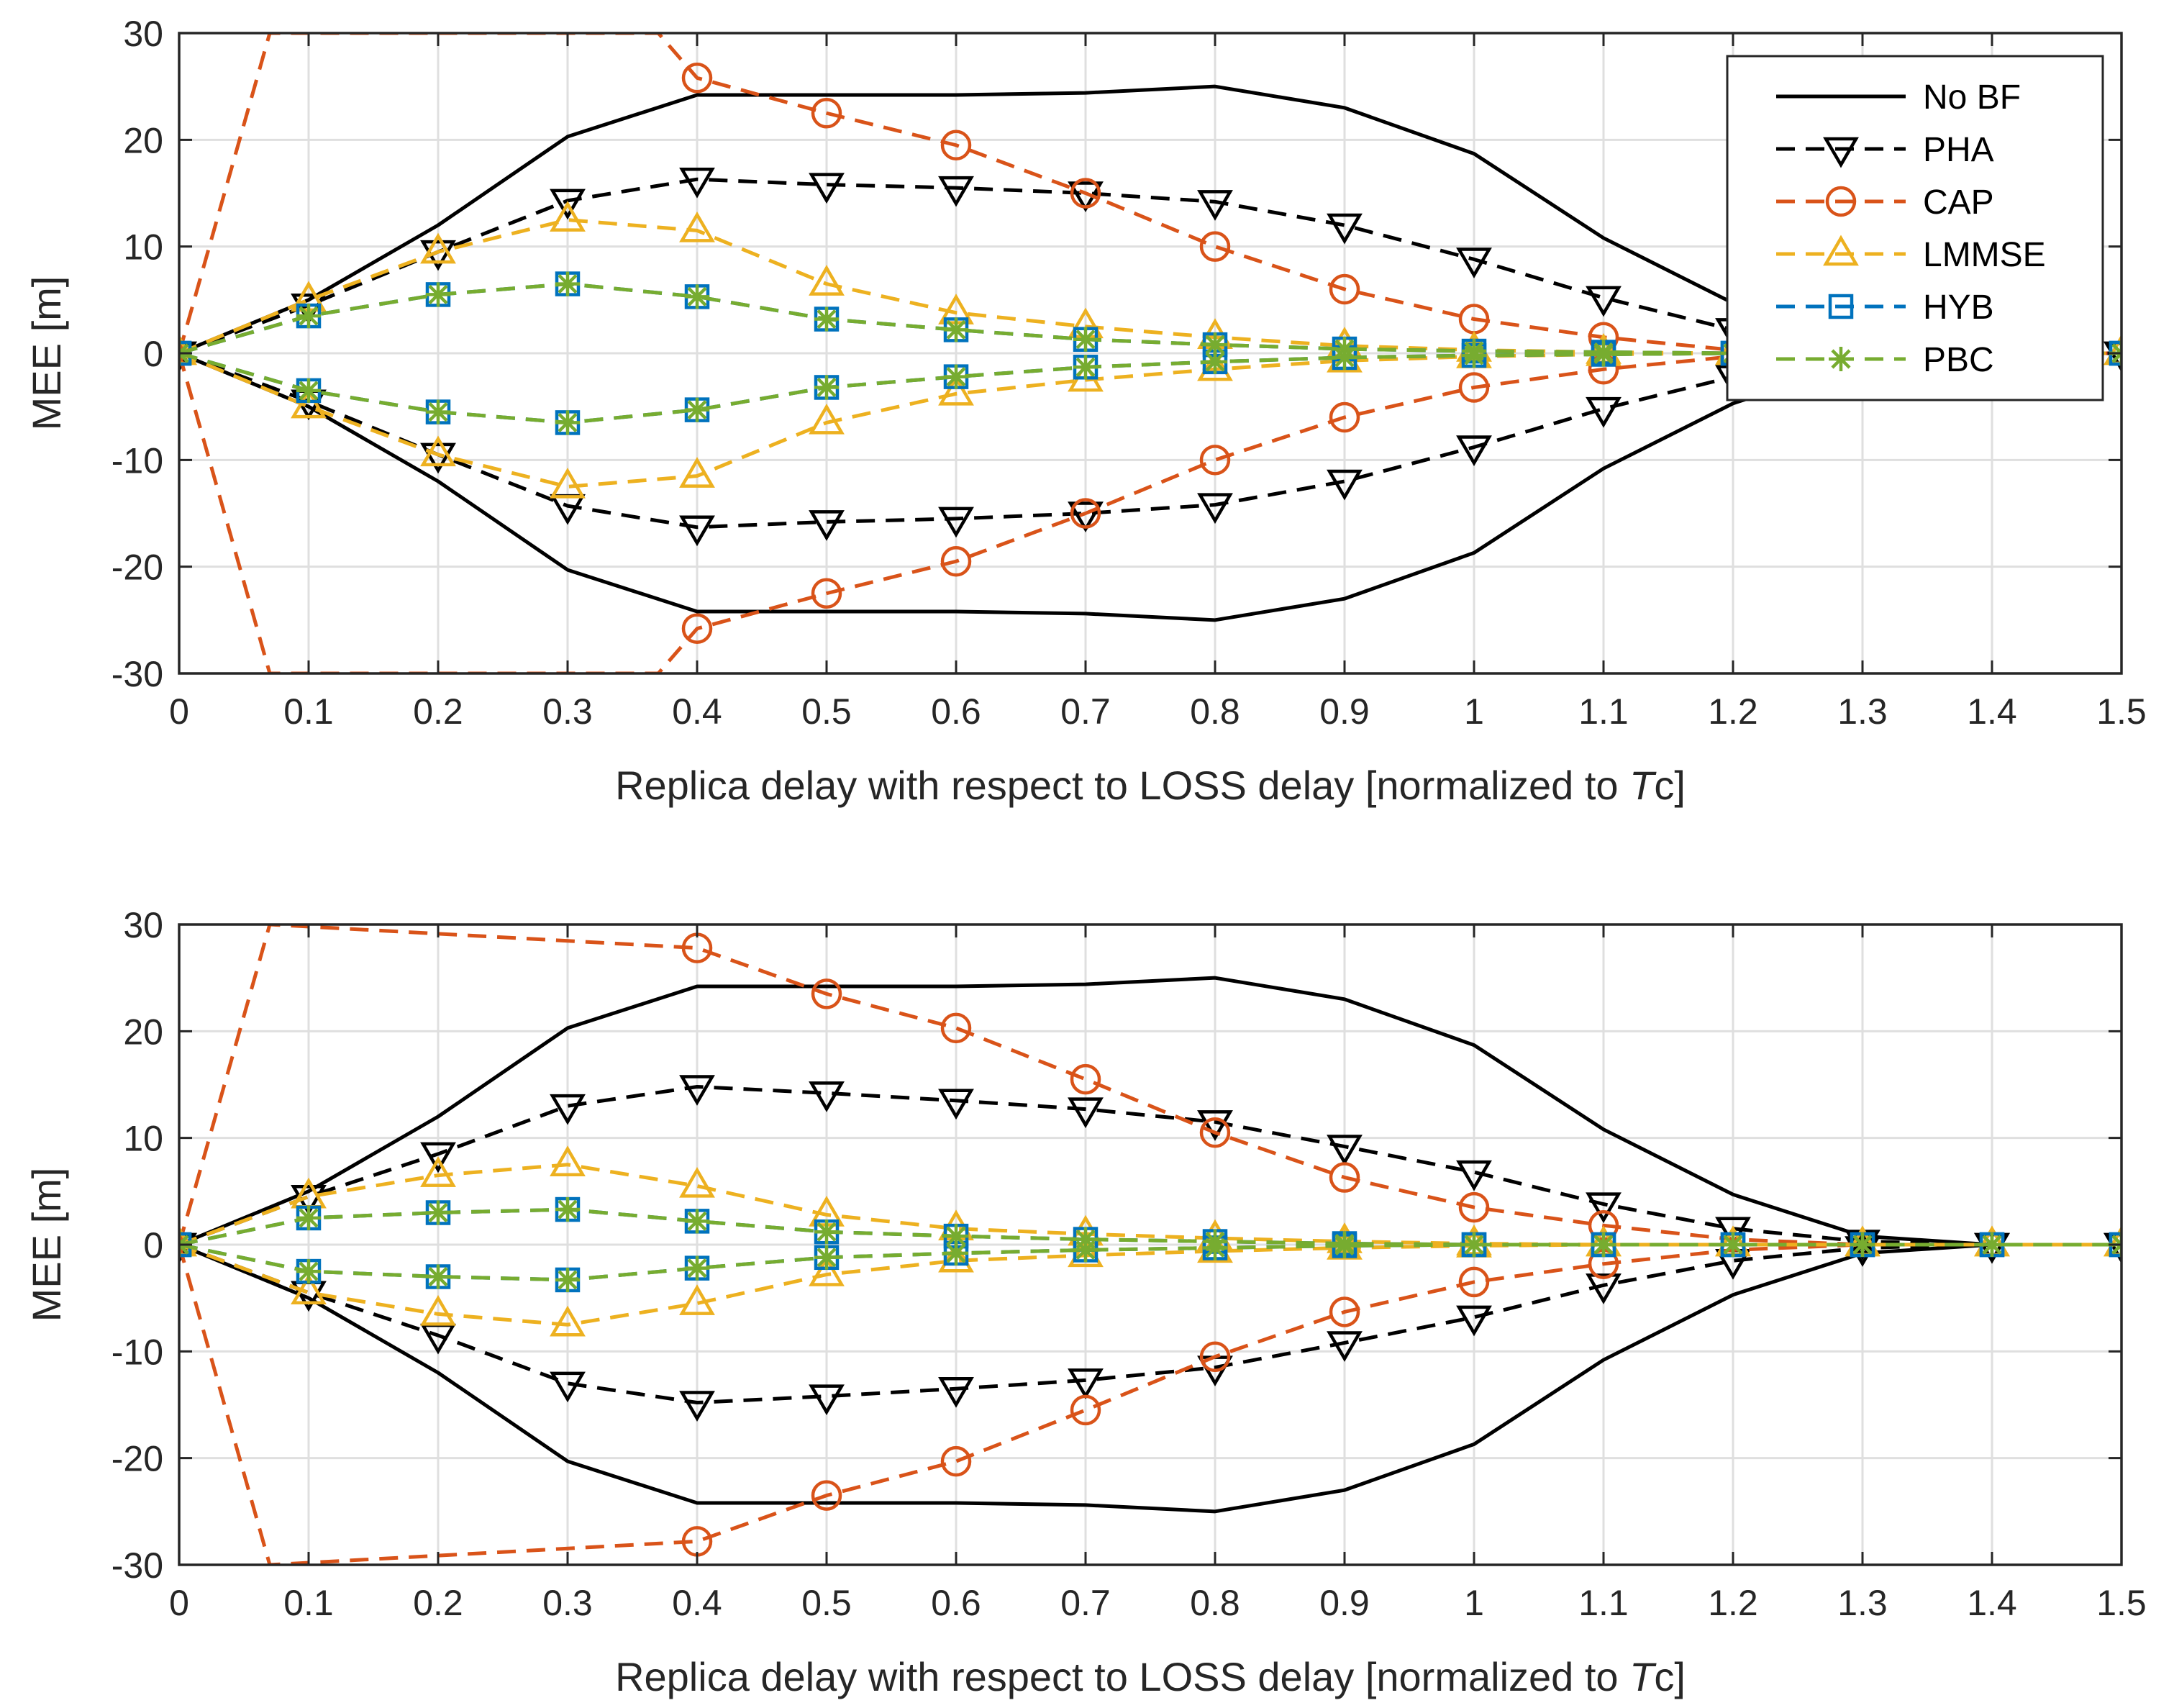  What do you see at coordinates (1915, 228) in the screenshot?
I see `legend-box` at bounding box center [1915, 228].